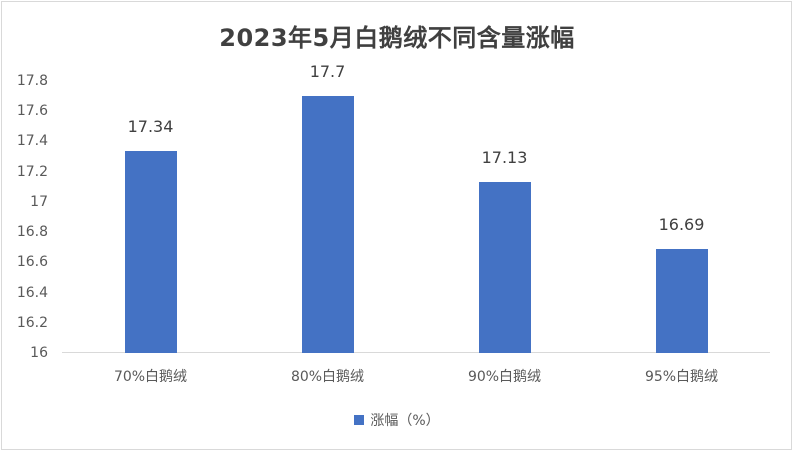 This screenshot has height=452, width=794. I want to click on data-label: 16.69, so click(681, 224).